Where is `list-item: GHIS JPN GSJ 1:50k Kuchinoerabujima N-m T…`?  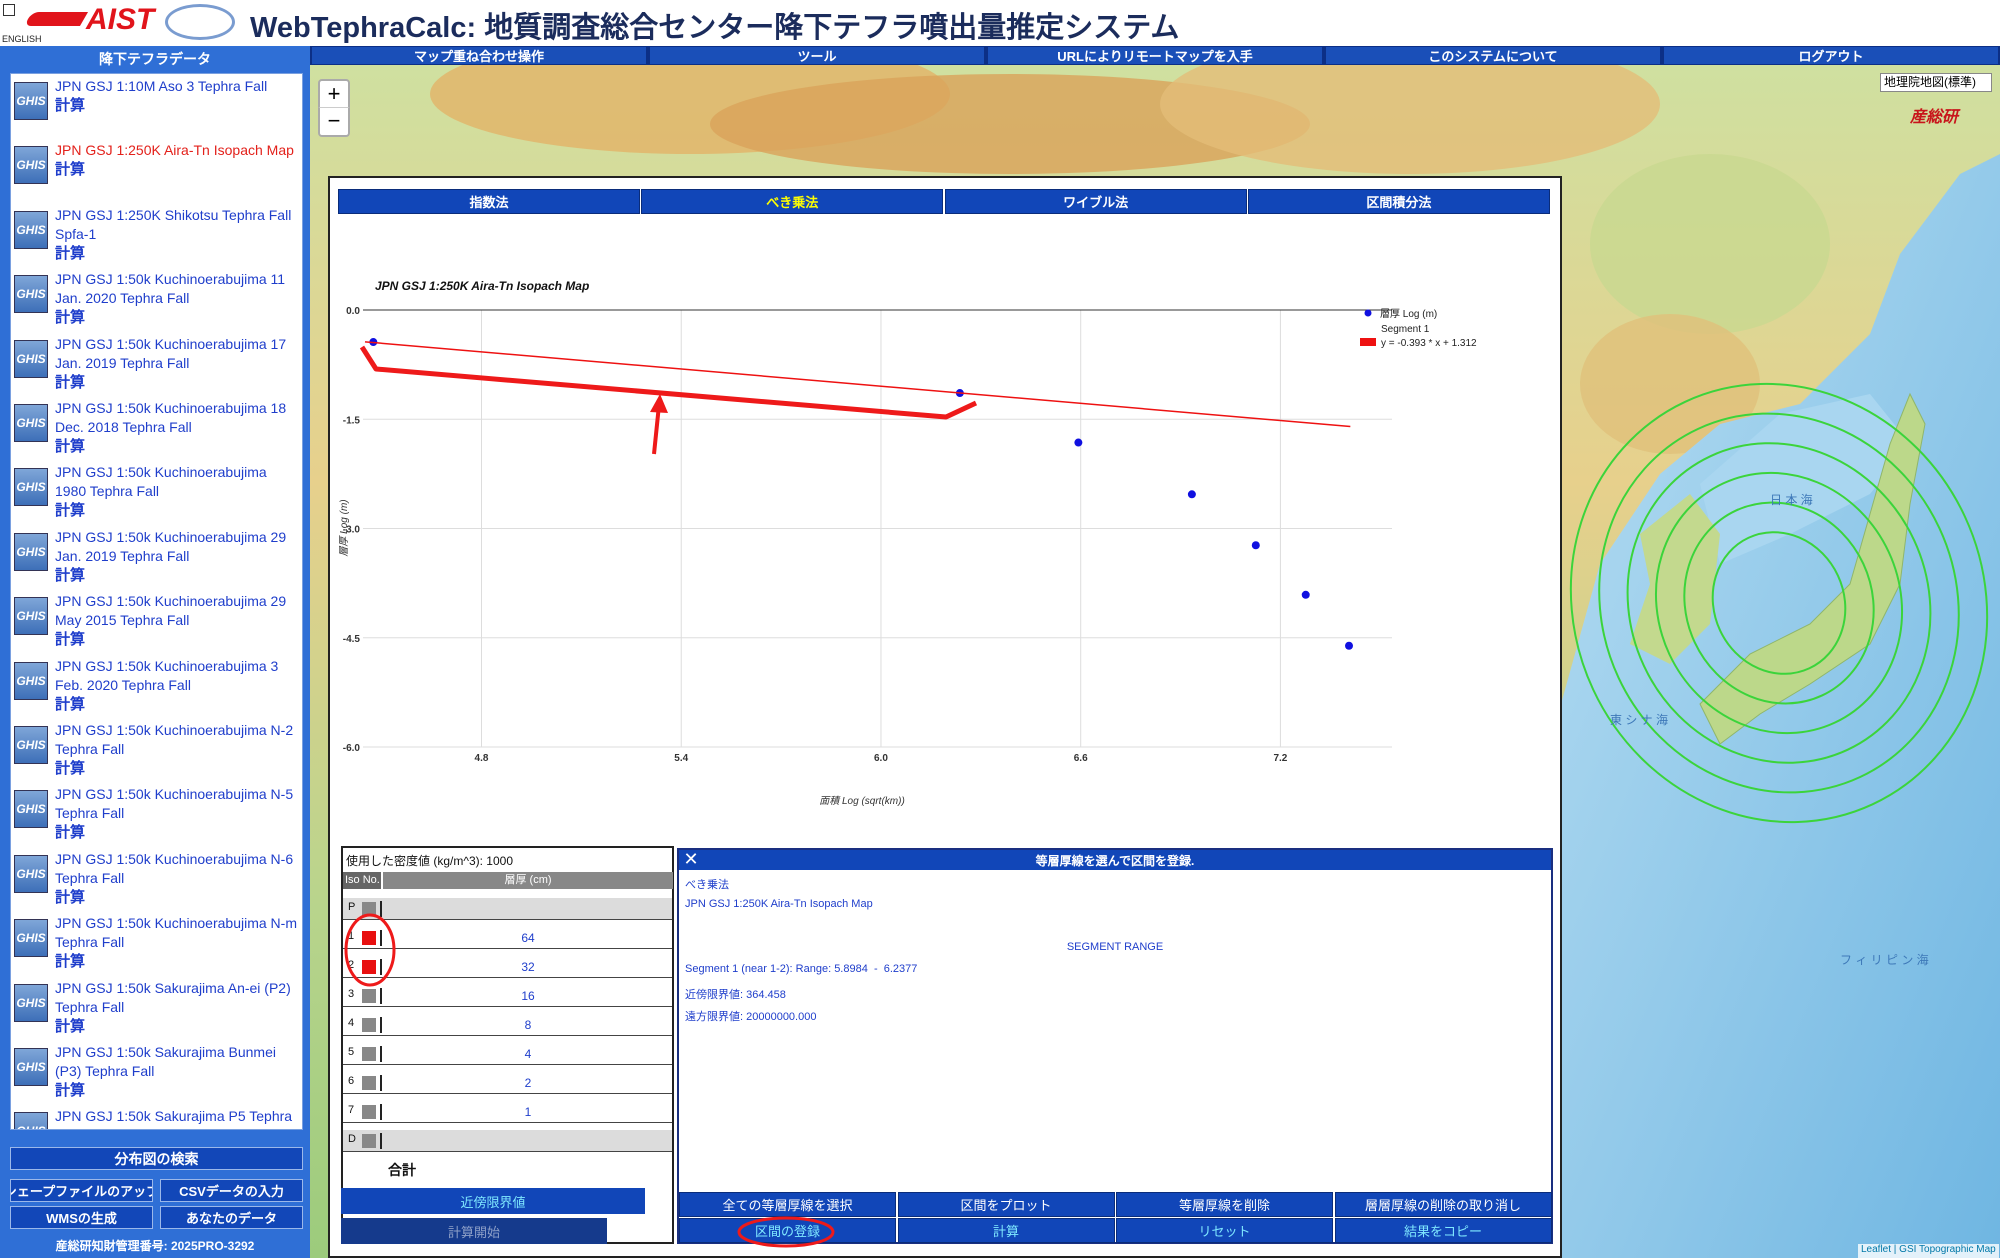 list-item: GHIS JPN GSJ 1:50k Kuchinoerabujima N-m T… is located at coordinates (156, 945).